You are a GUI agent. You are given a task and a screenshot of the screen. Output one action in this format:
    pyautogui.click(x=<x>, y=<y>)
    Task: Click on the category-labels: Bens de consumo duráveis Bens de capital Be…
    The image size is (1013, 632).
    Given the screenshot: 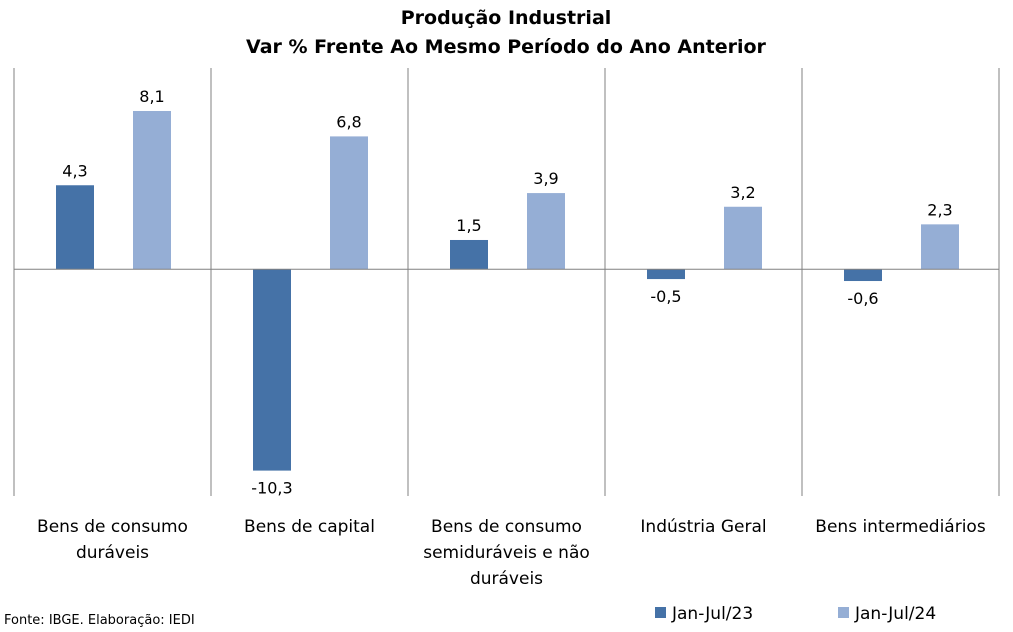 What is the action you would take?
    pyautogui.click(x=511, y=553)
    